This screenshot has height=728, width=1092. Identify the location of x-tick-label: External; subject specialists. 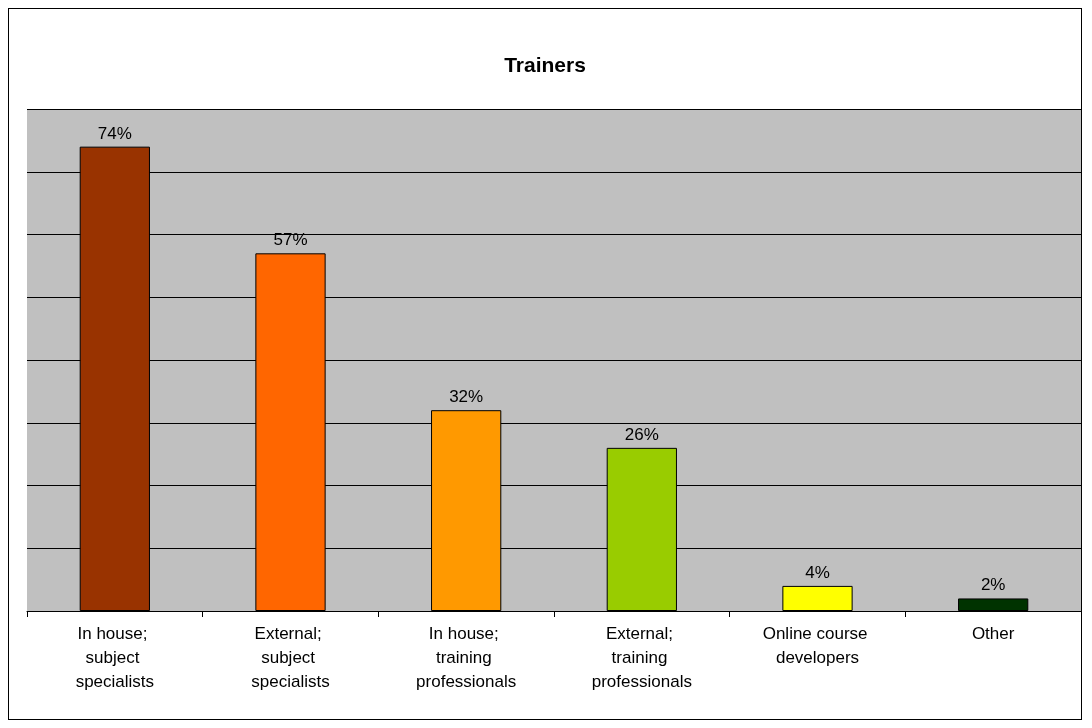
(290, 657).